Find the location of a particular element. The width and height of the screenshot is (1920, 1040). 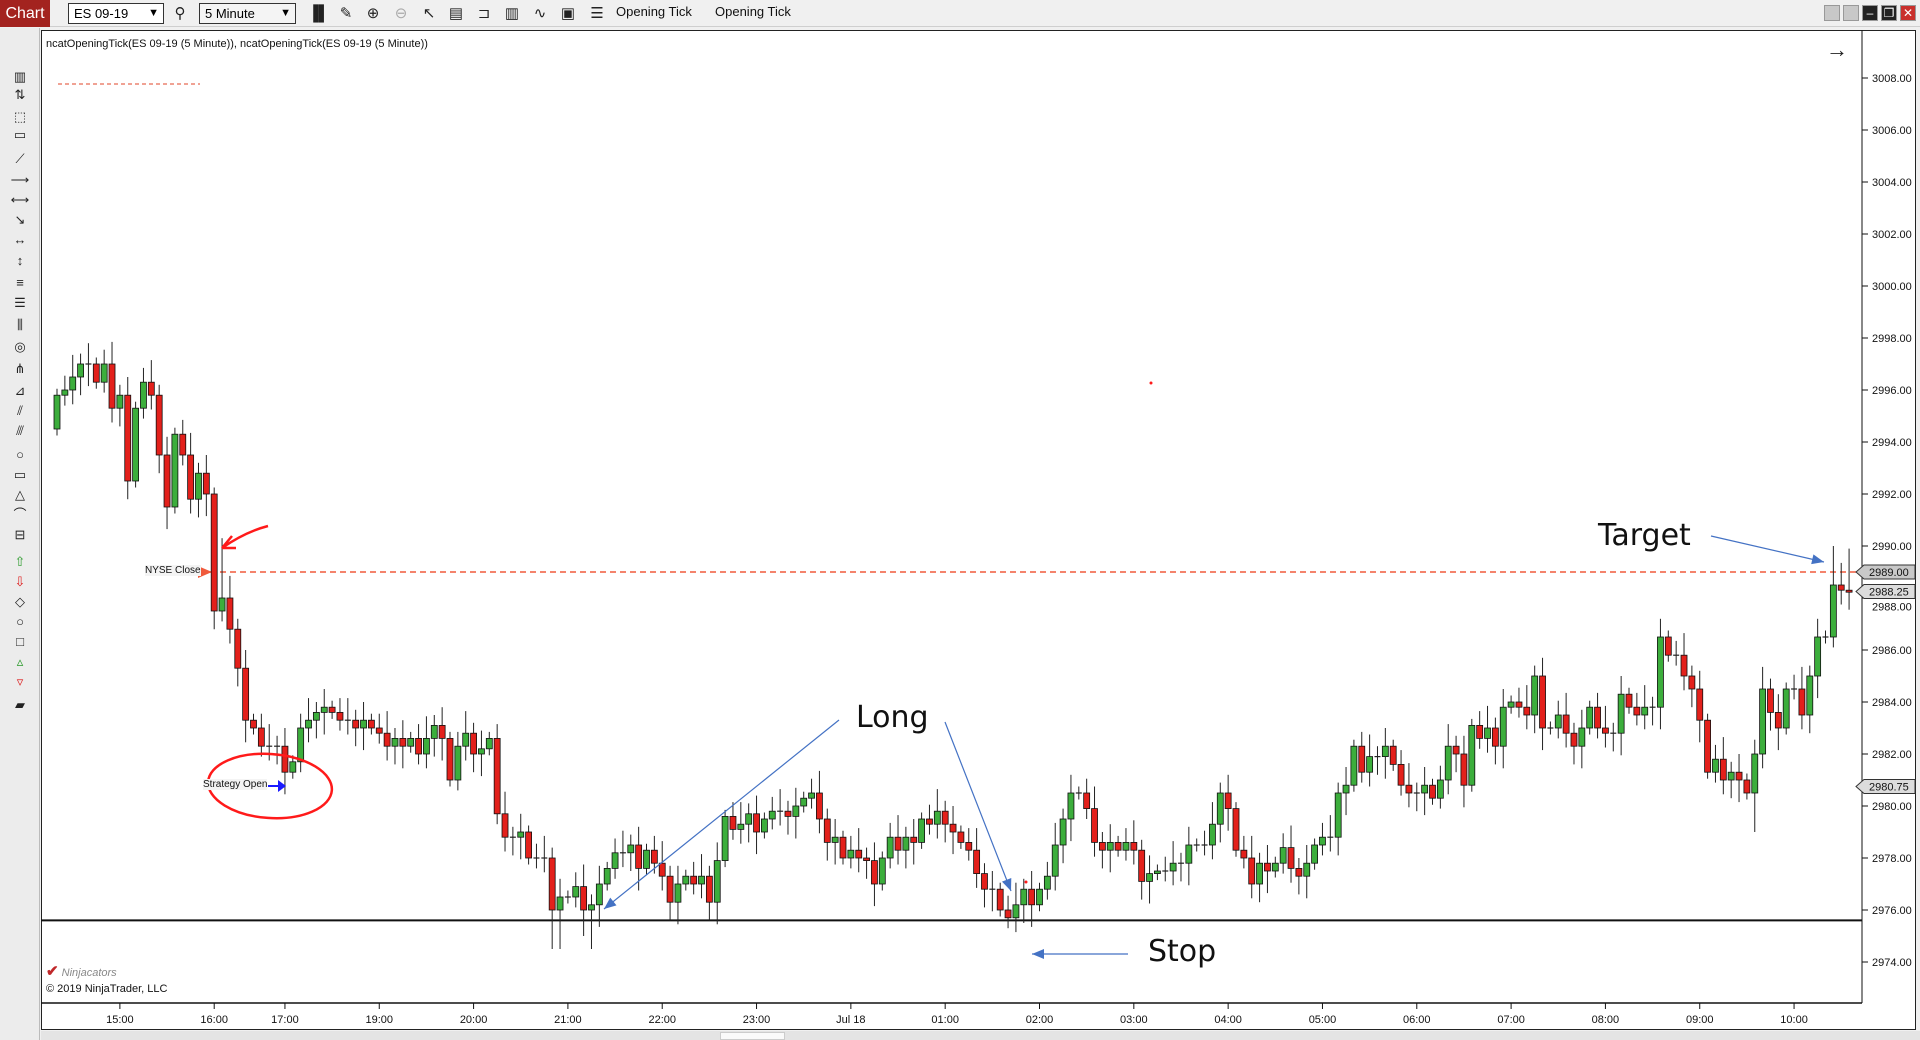

arc-icon: ⌒ is located at coordinates (20, 514).